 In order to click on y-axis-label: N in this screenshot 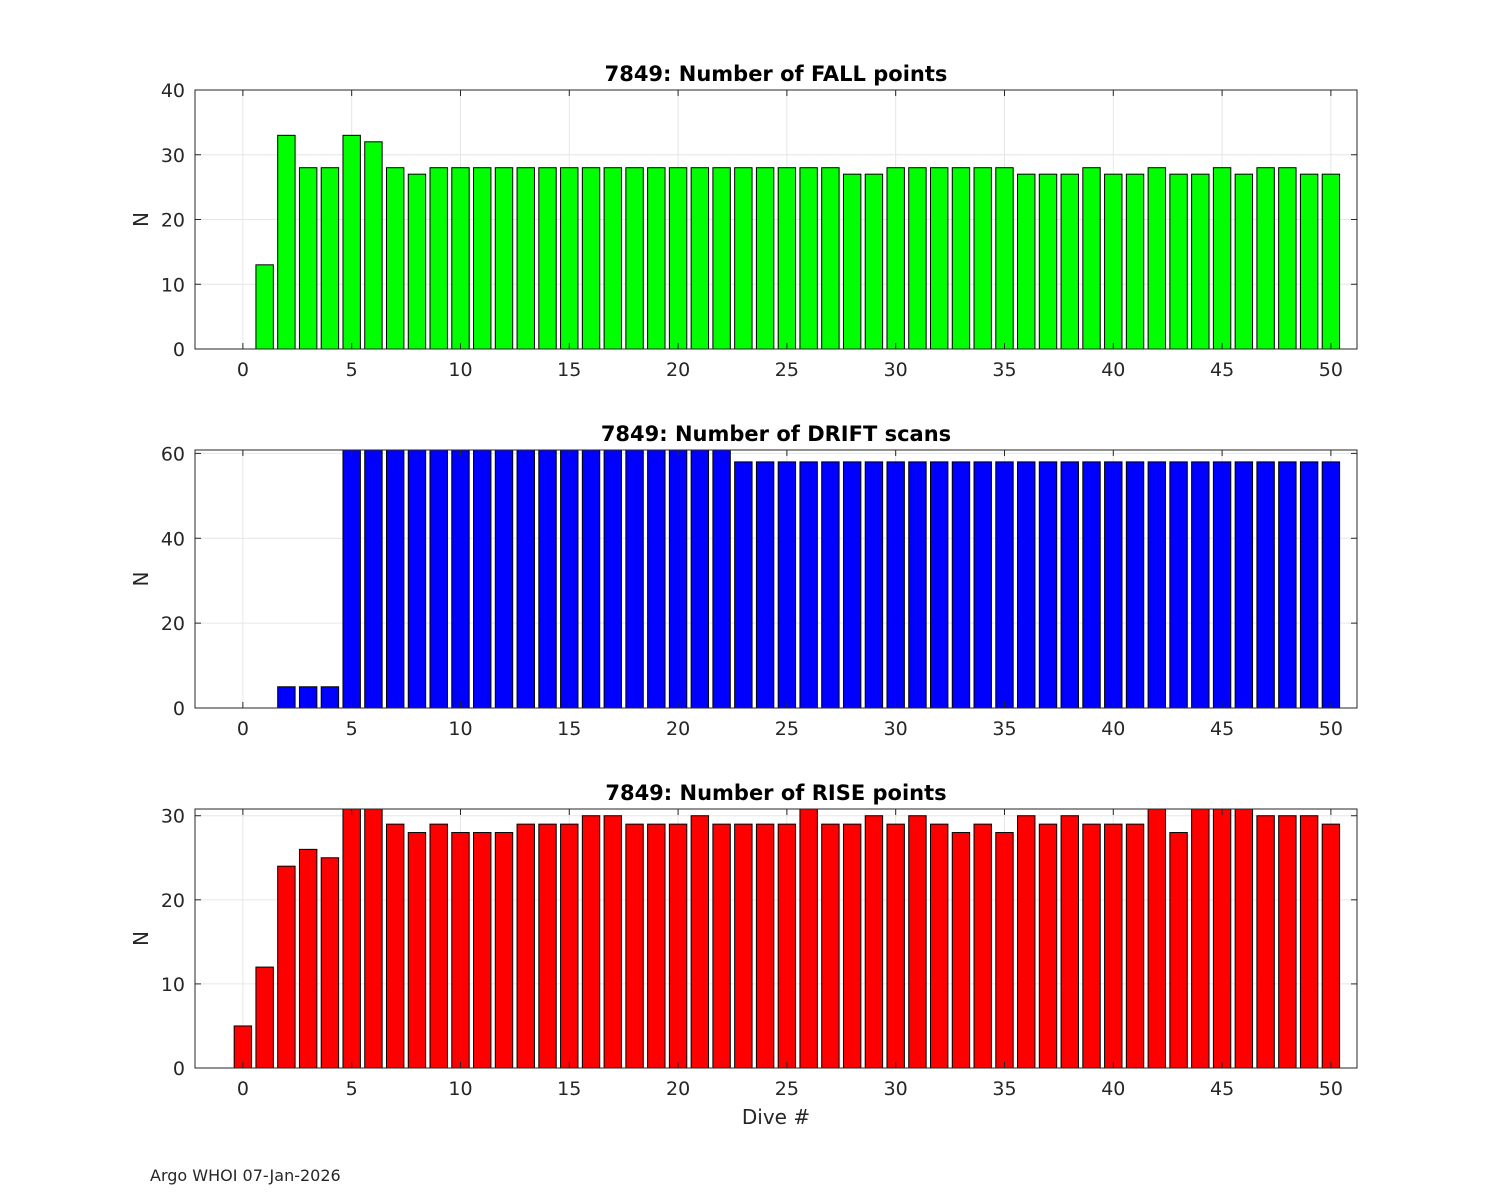, I will do `click(141, 579)`.